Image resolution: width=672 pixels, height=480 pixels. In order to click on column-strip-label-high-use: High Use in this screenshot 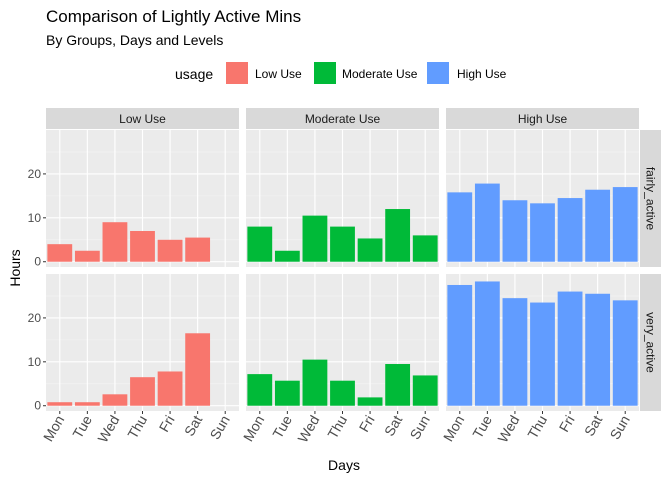, I will do `click(543, 119)`.